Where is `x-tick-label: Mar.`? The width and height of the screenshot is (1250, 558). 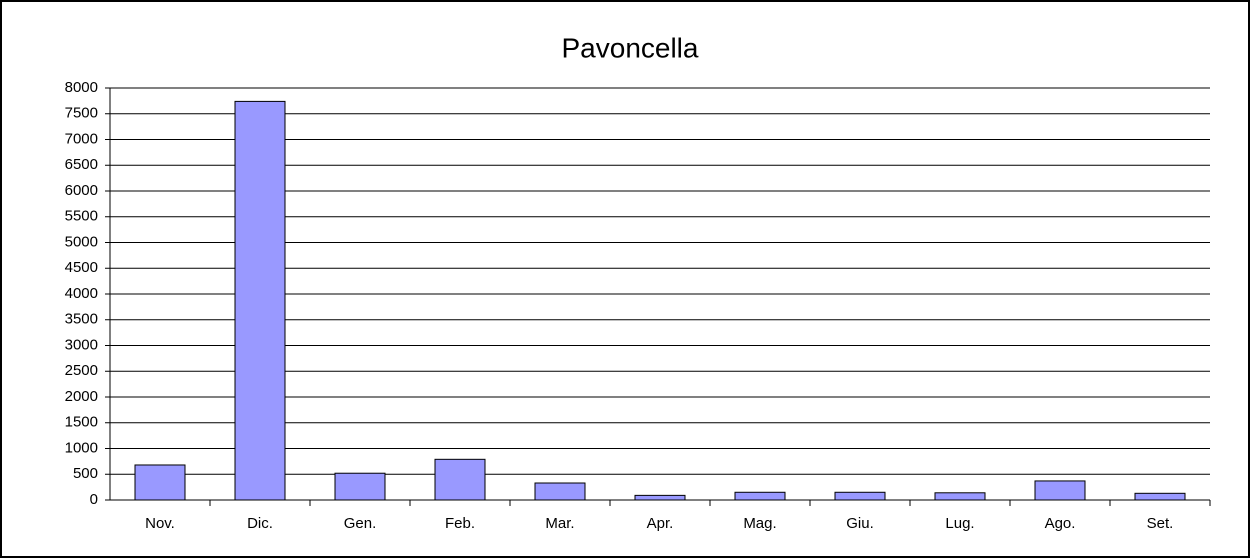 x-tick-label: Mar. is located at coordinates (559, 523).